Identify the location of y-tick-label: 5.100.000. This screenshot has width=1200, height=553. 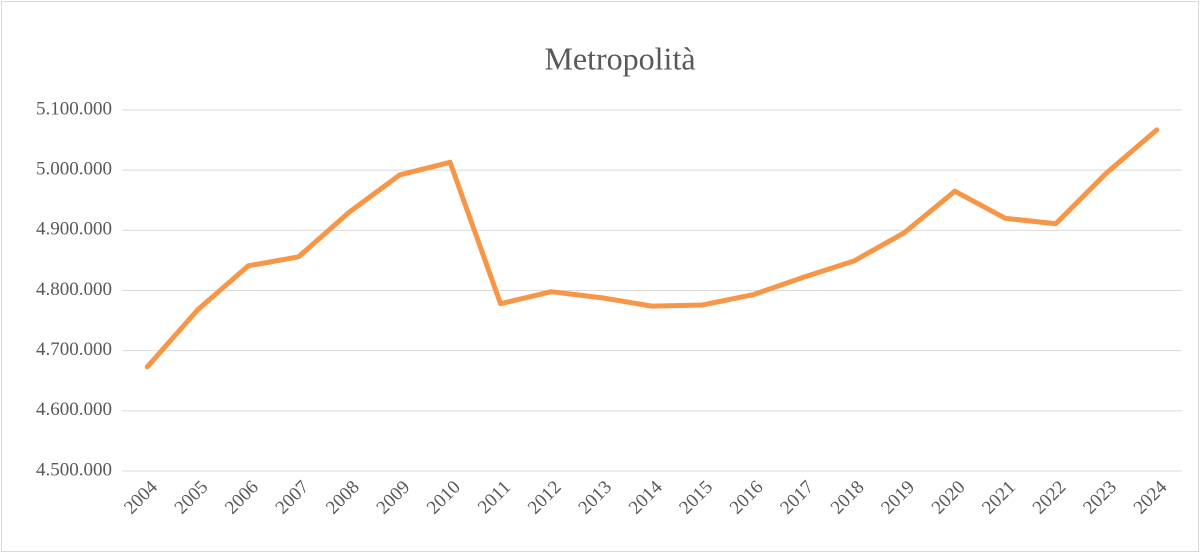
(74, 108).